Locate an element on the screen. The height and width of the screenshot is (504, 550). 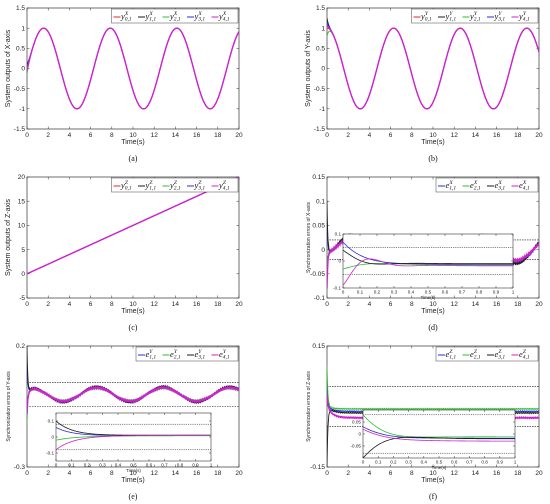
panel-b-x-tick-label: 10 is located at coordinates (433, 135).